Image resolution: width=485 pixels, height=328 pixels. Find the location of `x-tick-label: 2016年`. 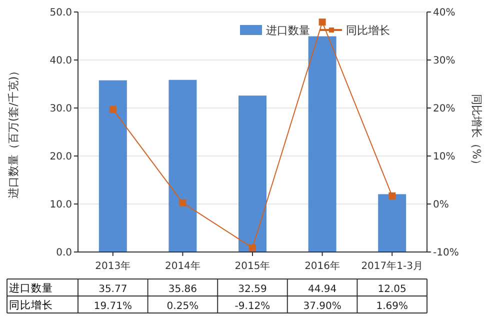

x-tick-label: 2016年 is located at coordinates (322, 266).